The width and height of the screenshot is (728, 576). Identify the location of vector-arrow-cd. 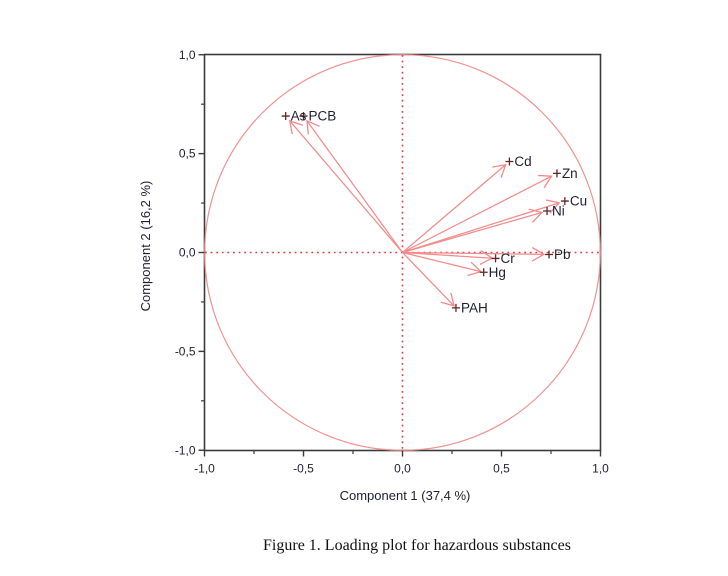
(454, 209).